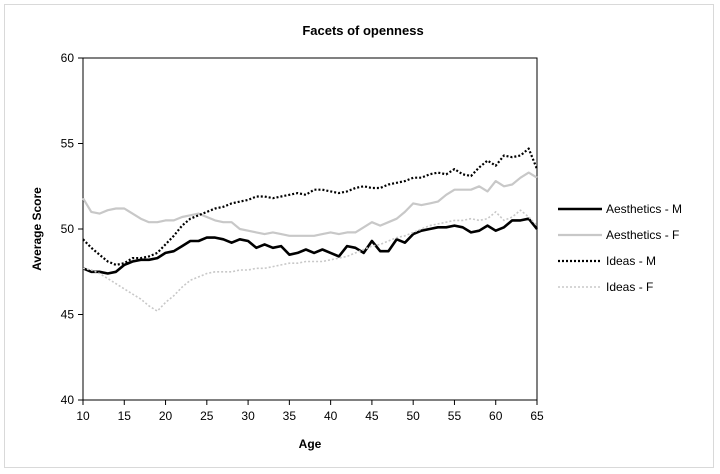 The image size is (720, 474). What do you see at coordinates (631, 261) in the screenshot?
I see `legend-label: Ideas - M` at bounding box center [631, 261].